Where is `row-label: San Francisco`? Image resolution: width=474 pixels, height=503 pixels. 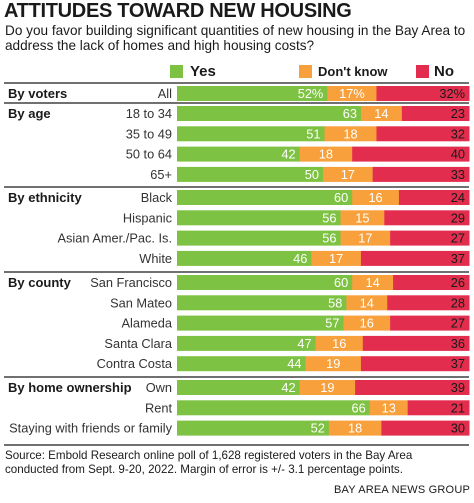 row-label: San Francisco is located at coordinates (131, 282).